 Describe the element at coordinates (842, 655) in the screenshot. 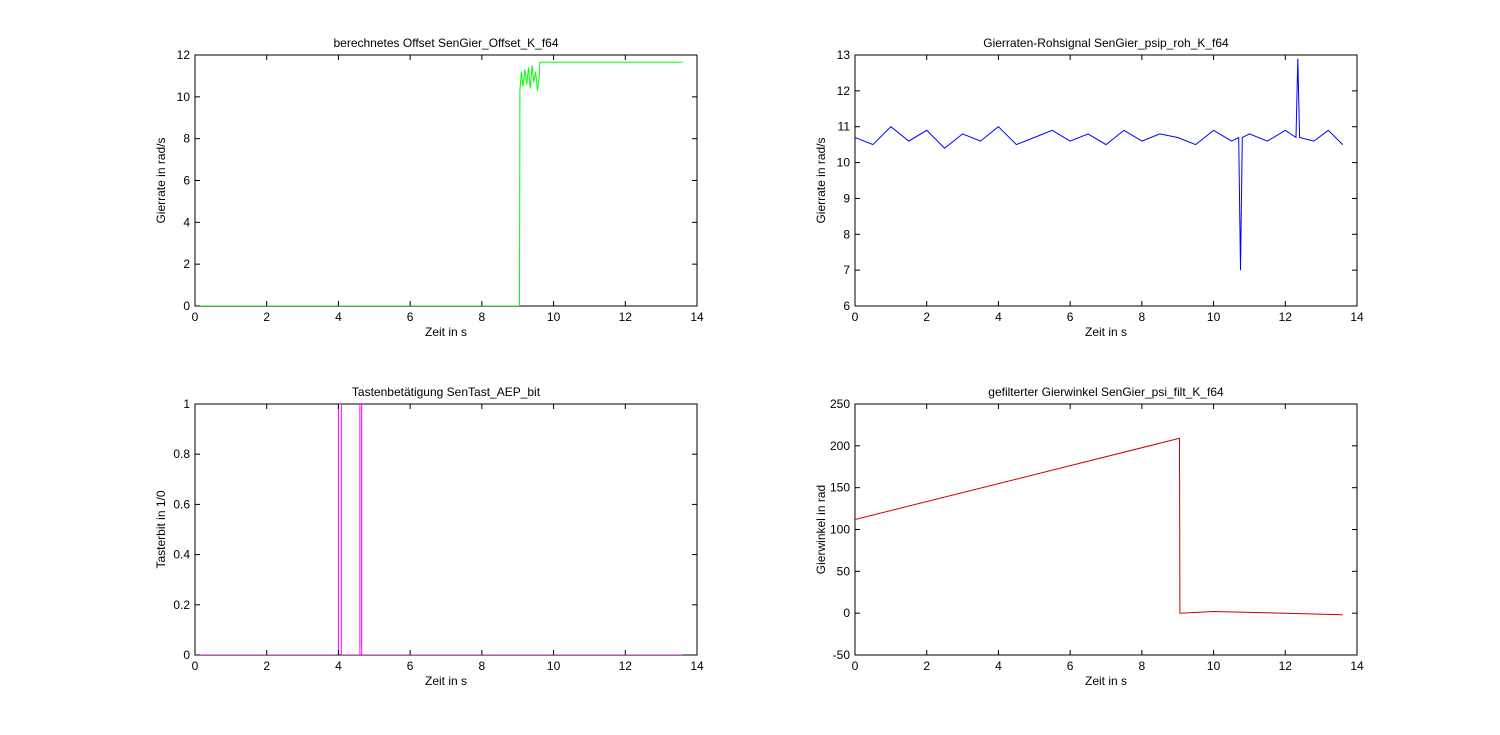

I see `y-tick-label: -50` at that location.